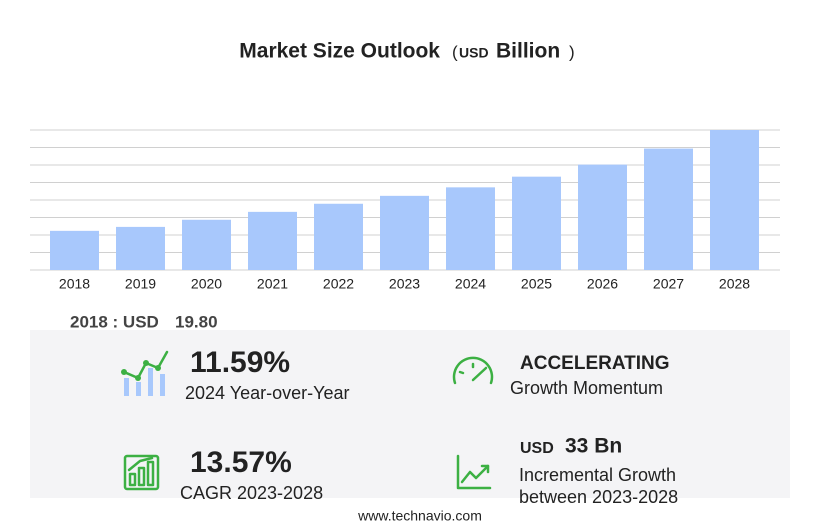 This screenshot has width=816, height=528. I want to click on kpi-caption: 2024 Year-over-Year, so click(267, 393).